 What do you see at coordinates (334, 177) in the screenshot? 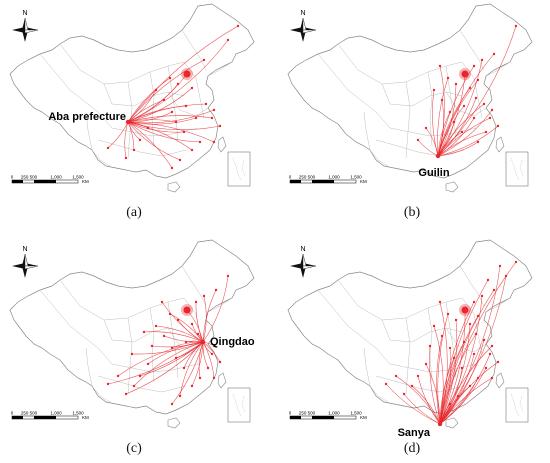
I see `scale-tick-2: 1,000` at bounding box center [334, 177].